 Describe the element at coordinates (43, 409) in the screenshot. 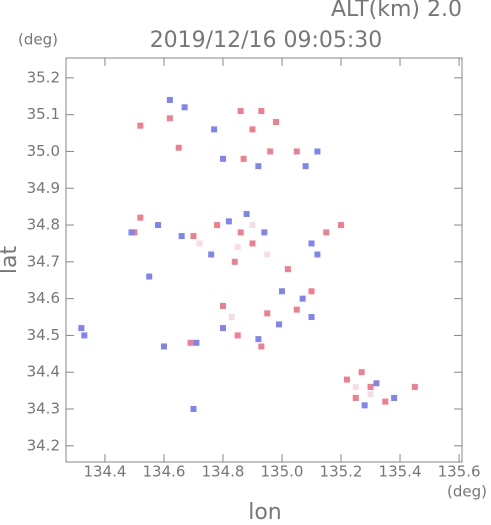

I see `y-tick-label: 34.3` at that location.